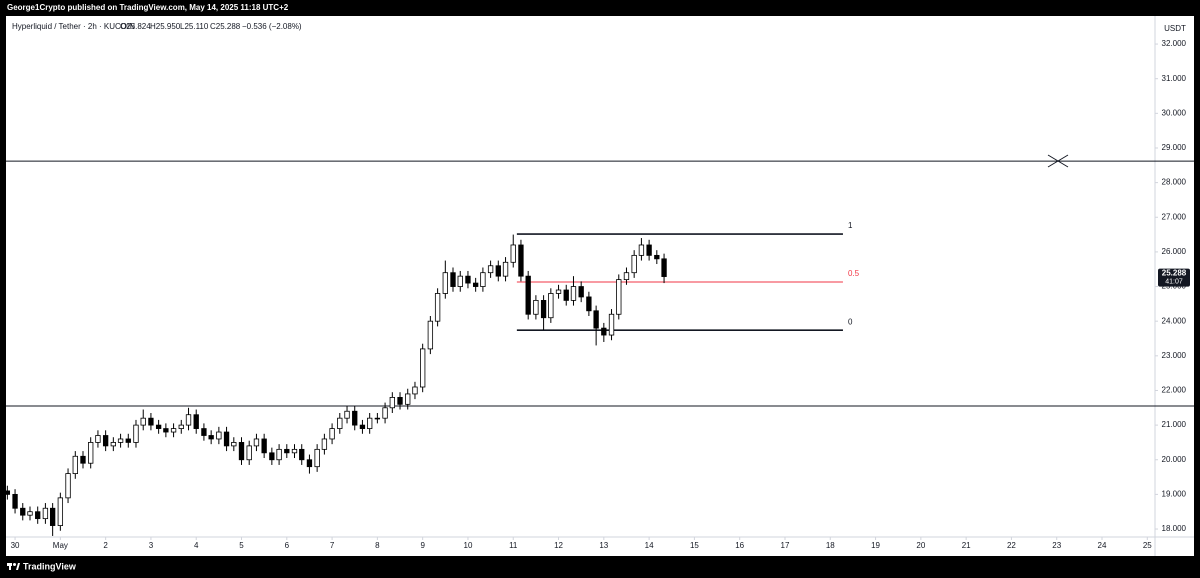 The height and width of the screenshot is (578, 1200). I want to click on y-tick-label: 23.000, so click(1174, 355).